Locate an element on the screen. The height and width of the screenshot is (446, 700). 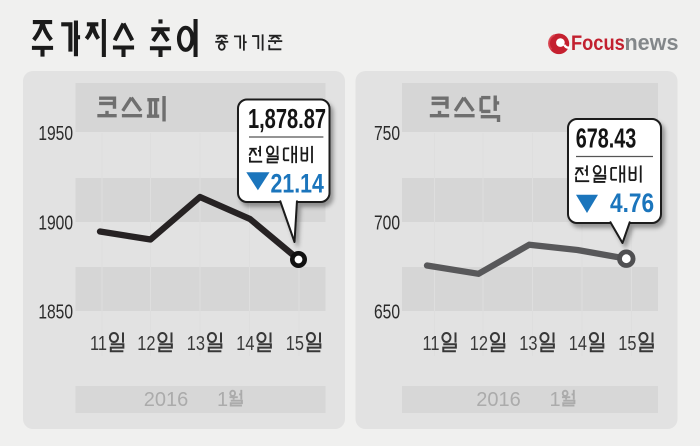
svg-text: 1900 is located at coordinates (55, 222).